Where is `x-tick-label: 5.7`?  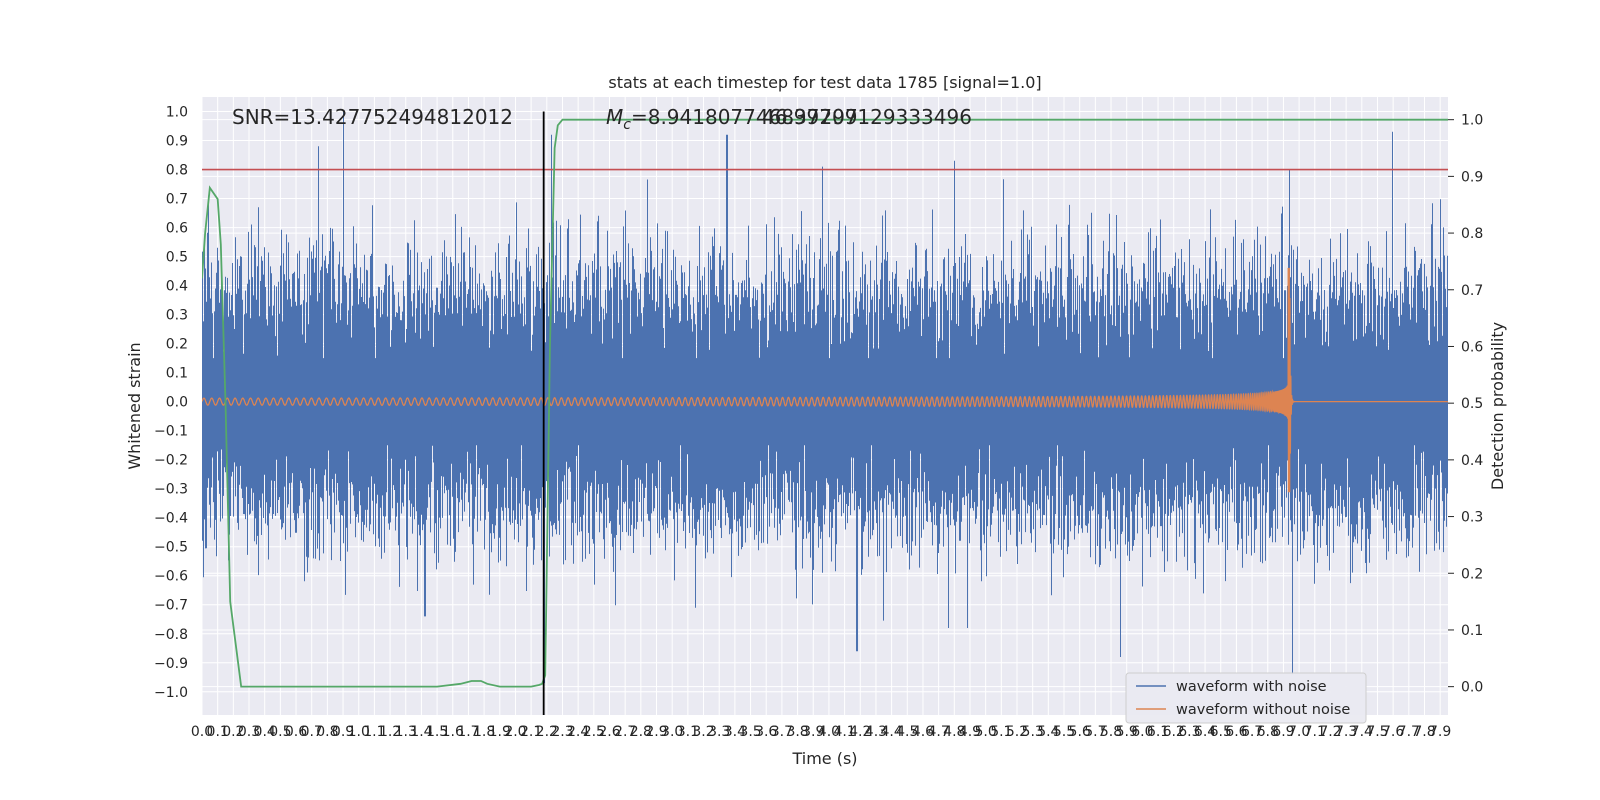 x-tick-label: 5.7 is located at coordinates (1095, 732).